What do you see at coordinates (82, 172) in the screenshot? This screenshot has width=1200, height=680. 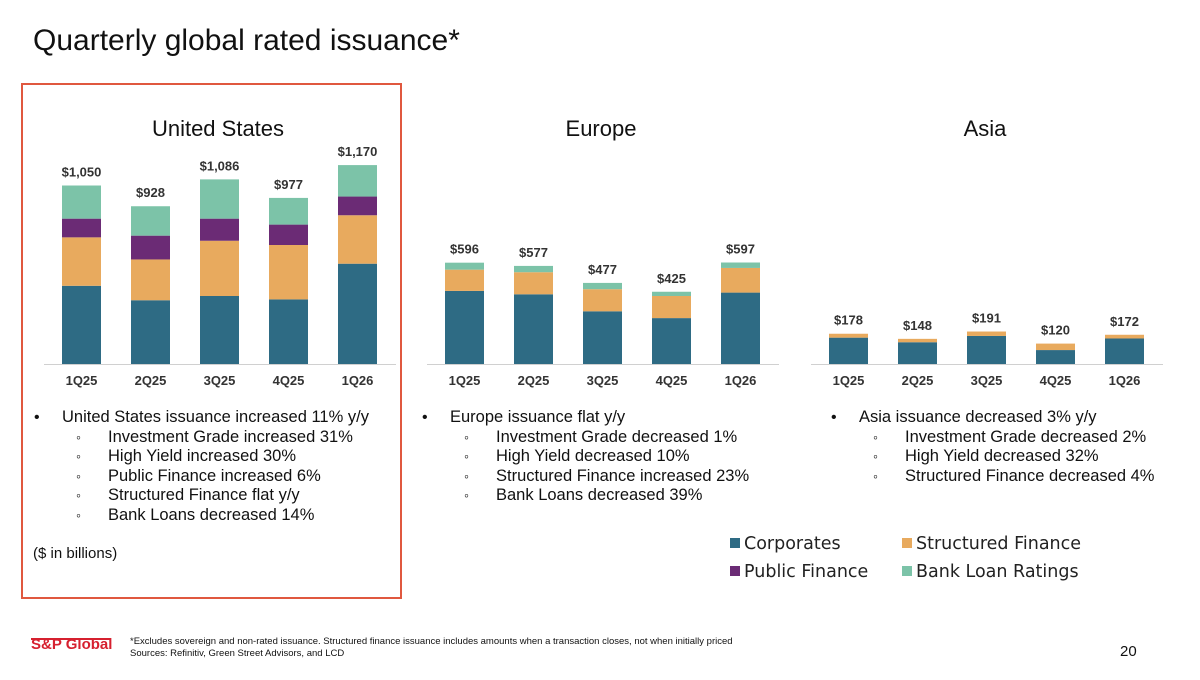 I see `us-total-label: $1,050` at bounding box center [82, 172].